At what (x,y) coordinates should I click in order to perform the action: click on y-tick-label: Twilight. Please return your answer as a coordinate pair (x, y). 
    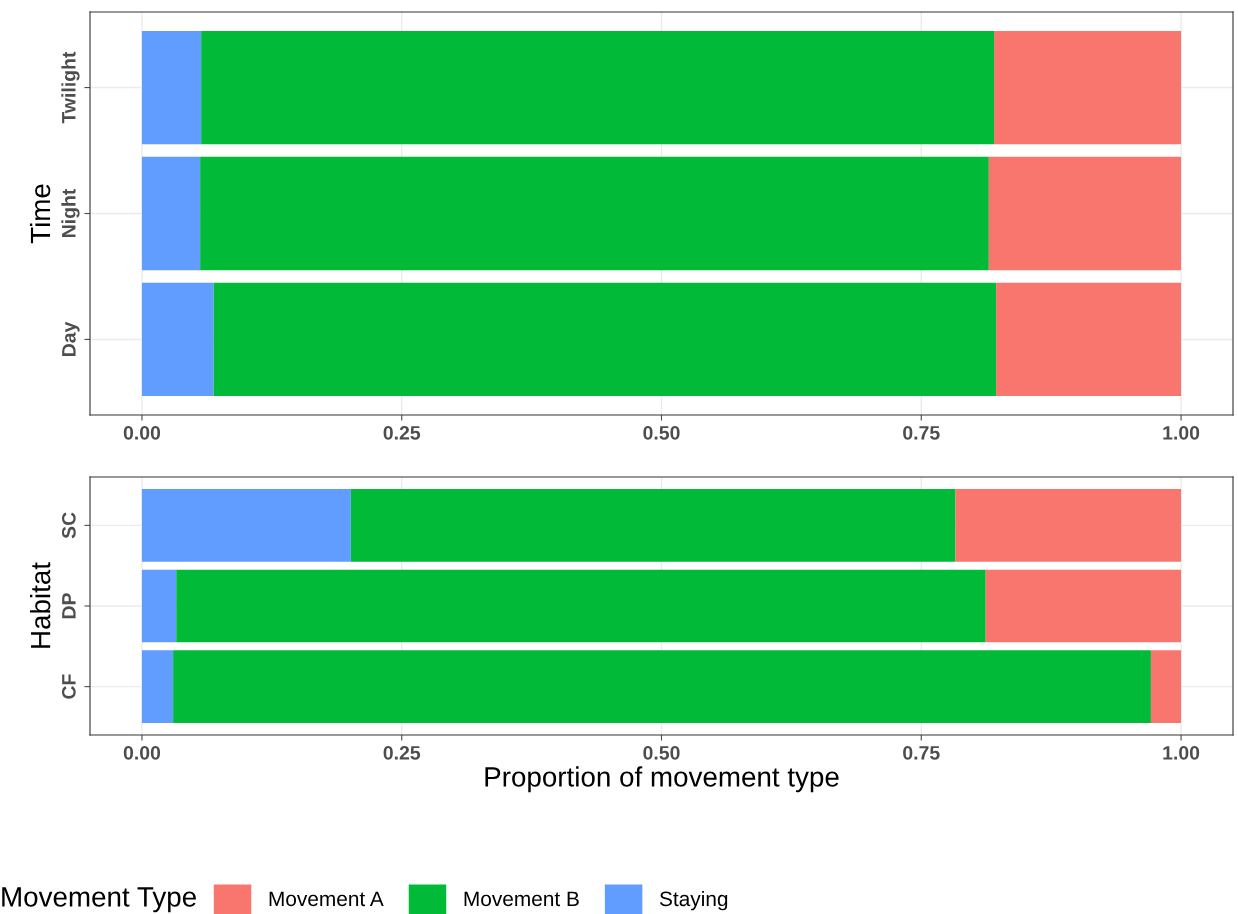
    Looking at the image, I should click on (70, 87).